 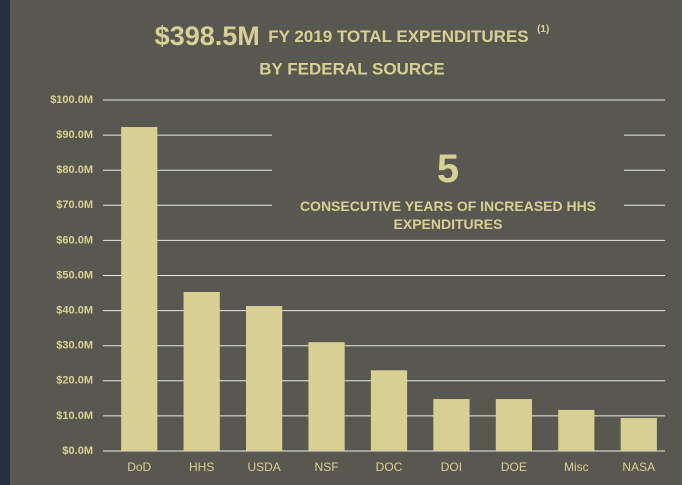 I want to click on x-tick-label: NSF, so click(x=327, y=467).